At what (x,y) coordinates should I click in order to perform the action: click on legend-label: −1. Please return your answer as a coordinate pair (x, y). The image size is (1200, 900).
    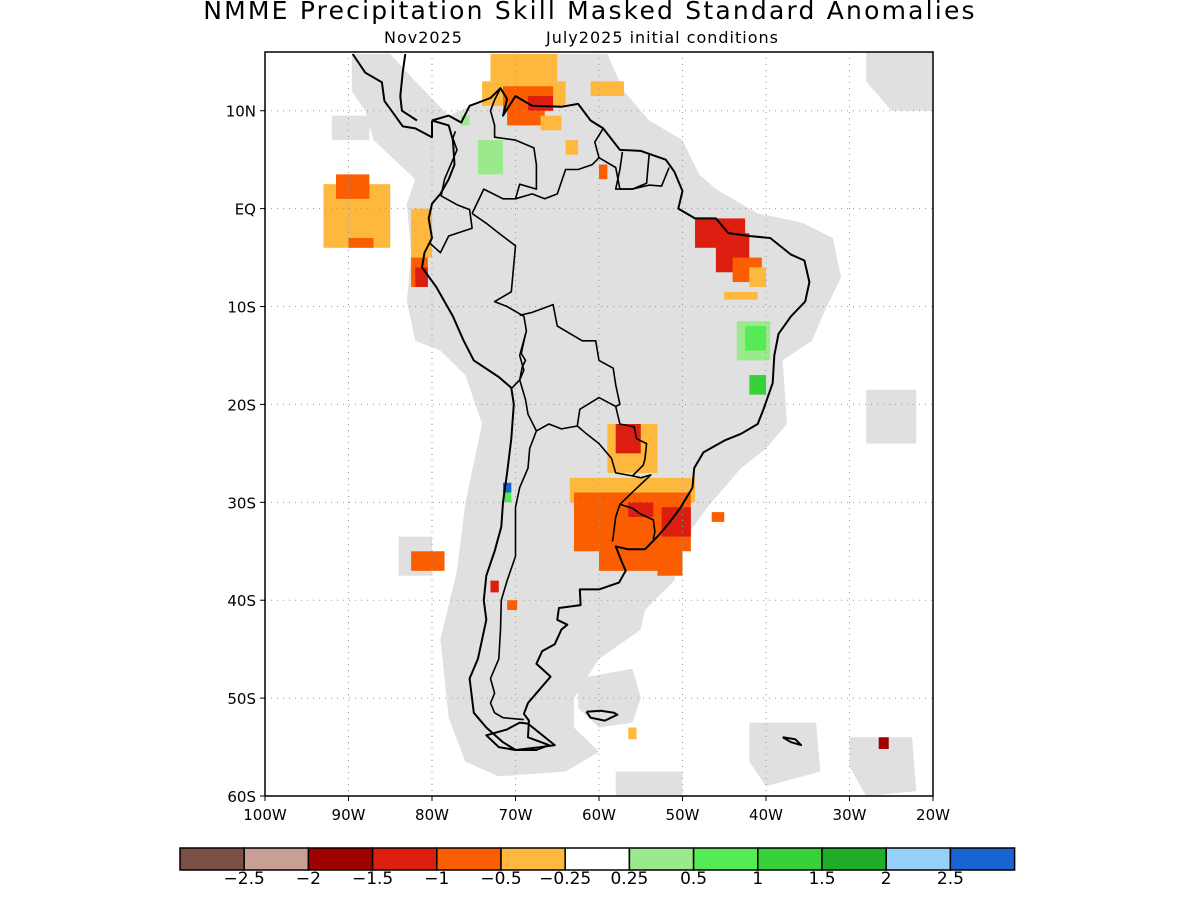
    Looking at the image, I should click on (436, 879).